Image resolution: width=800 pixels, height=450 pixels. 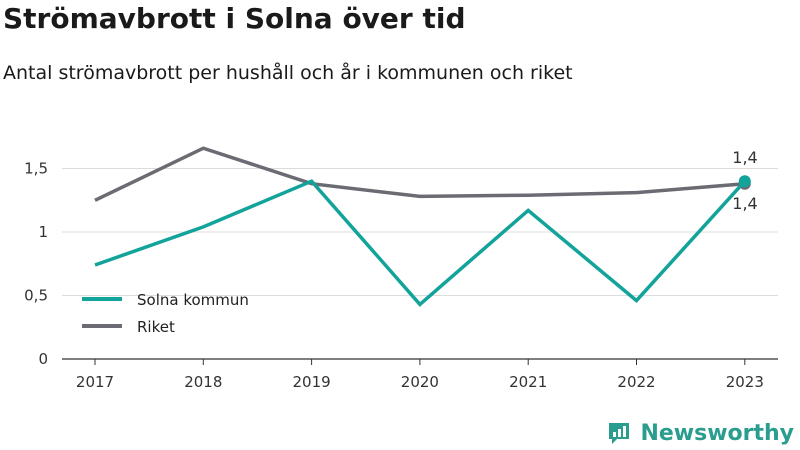 I want to click on x-tick-label: 2018, so click(x=203, y=382).